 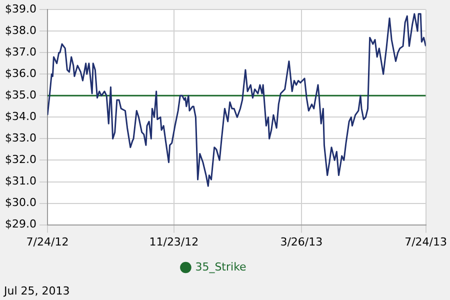 I want to click on x-tick-label: 7/24/13, so click(x=425, y=241).